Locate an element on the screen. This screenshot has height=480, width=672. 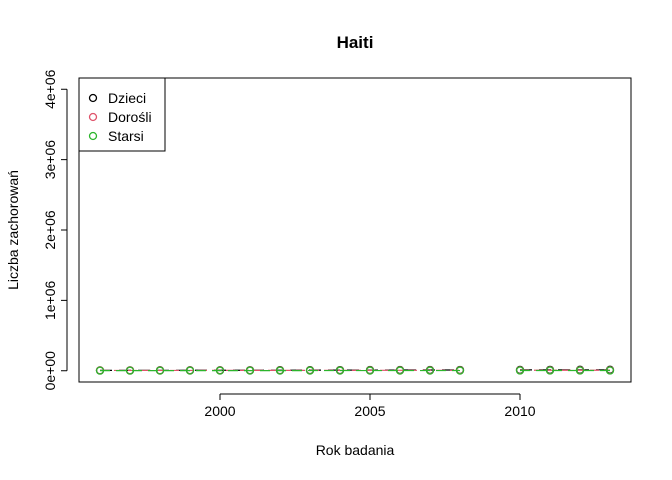
y-tick-label: 0e+00 is located at coordinates (50, 371).